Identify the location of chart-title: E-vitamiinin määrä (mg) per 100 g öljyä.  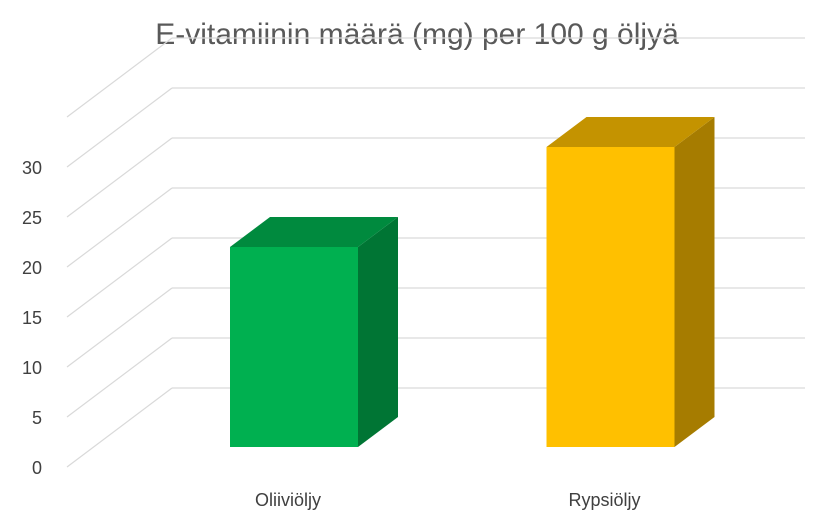
(417, 34).